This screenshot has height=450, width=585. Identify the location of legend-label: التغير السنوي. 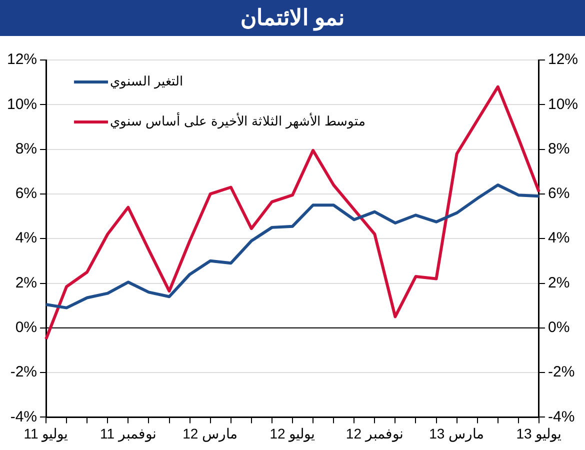
(147, 82).